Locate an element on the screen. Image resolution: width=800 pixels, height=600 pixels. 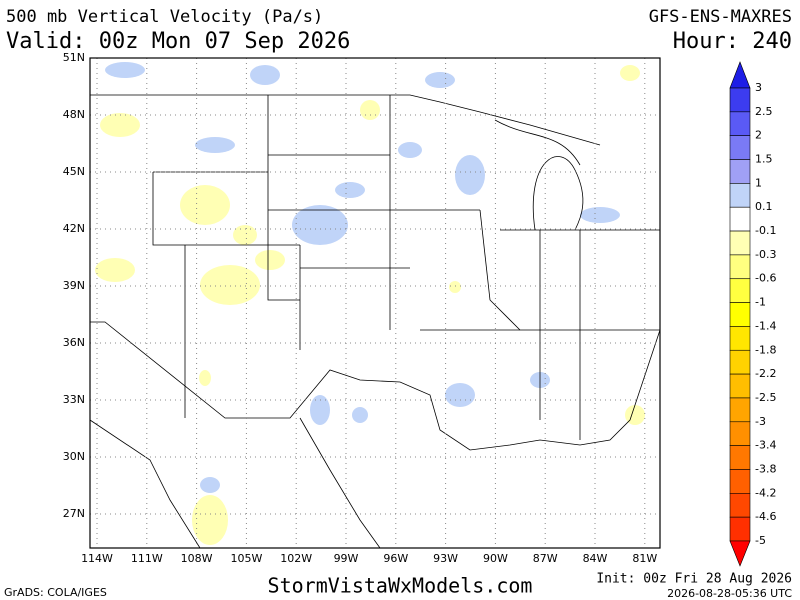
lon-label: 102W is located at coordinates (296, 558).